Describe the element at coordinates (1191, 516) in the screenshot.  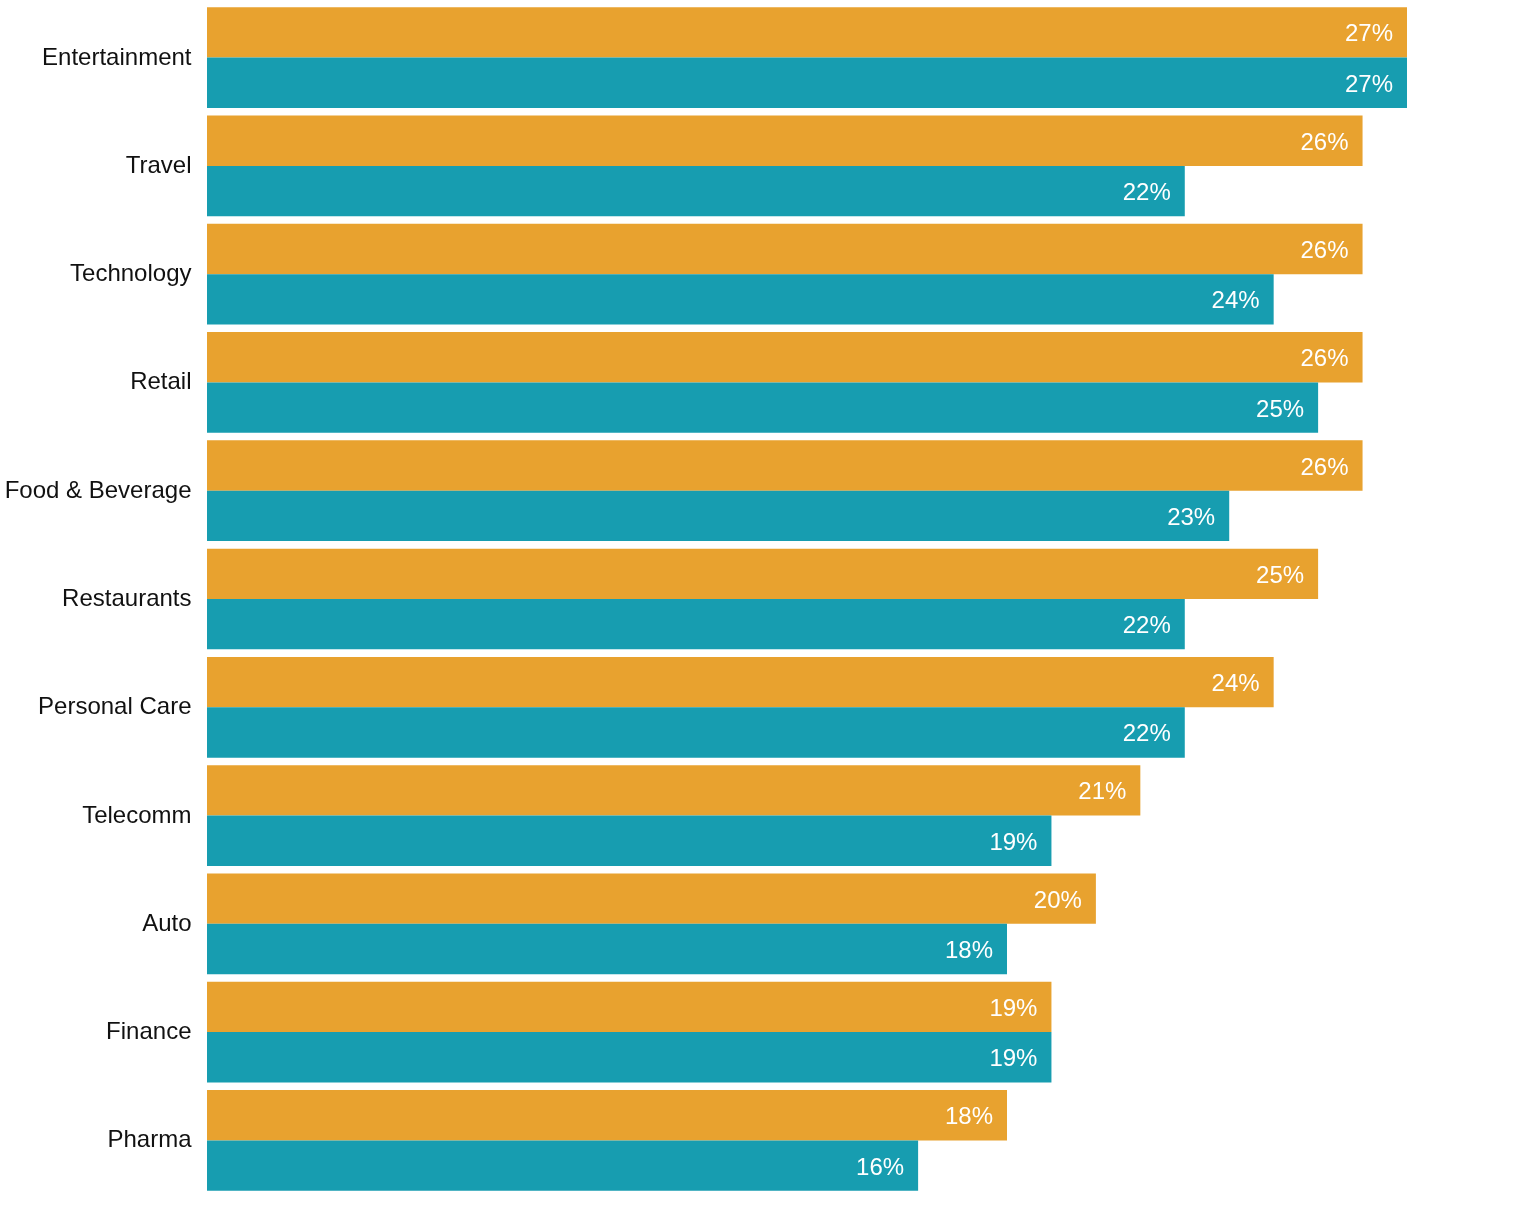
I see `data-label: 23%` at that location.